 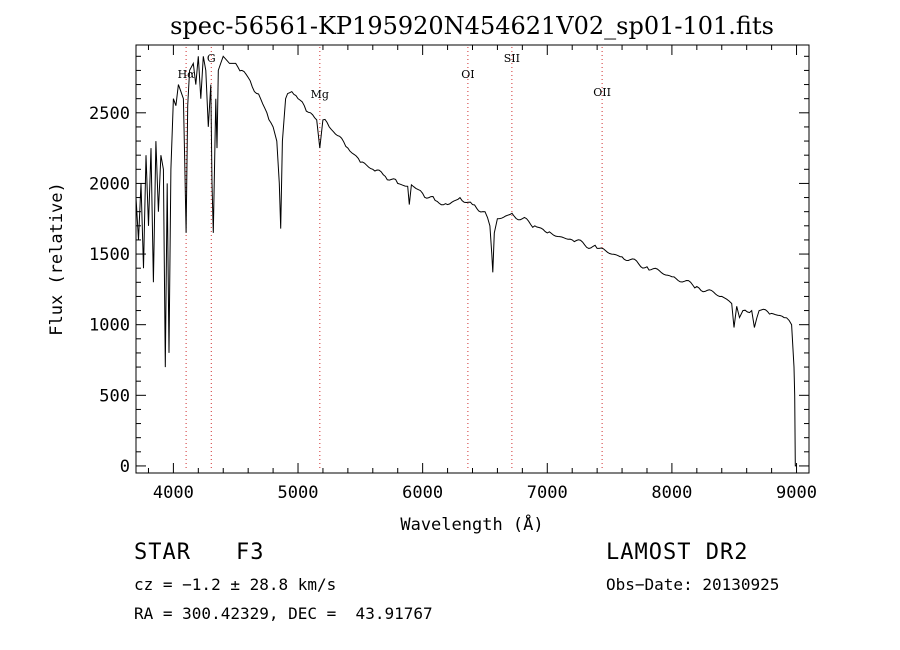 What do you see at coordinates (283, 613) in the screenshot?
I see `coordinates-text: RA = 300.42329, DEC = 43.91767` at bounding box center [283, 613].